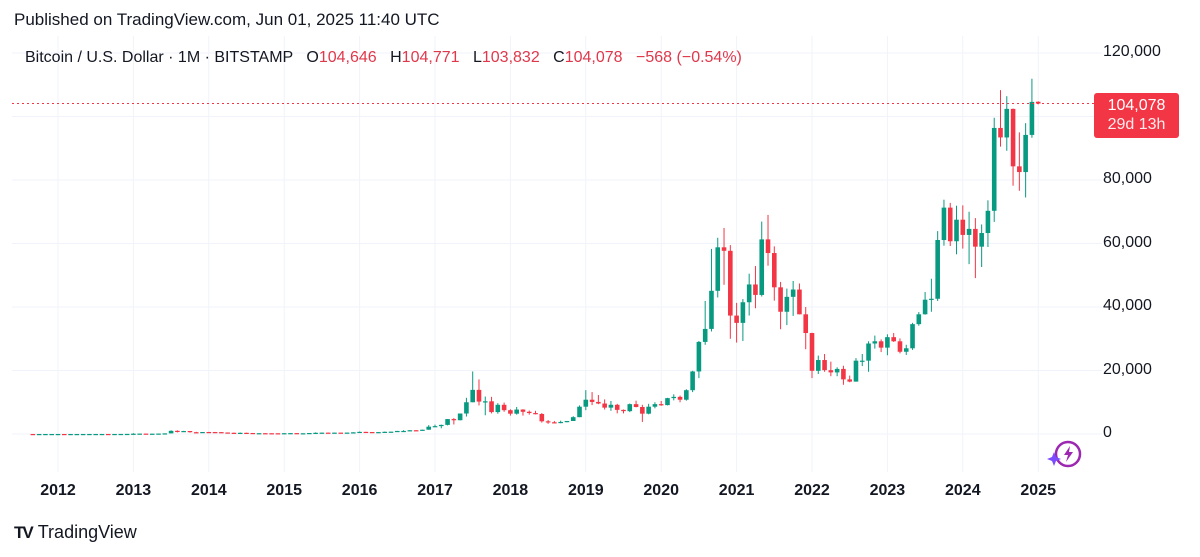 The height and width of the screenshot is (557, 1200). What do you see at coordinates (430, 57) in the screenshot?
I see `high-value: 104,771` at bounding box center [430, 57].